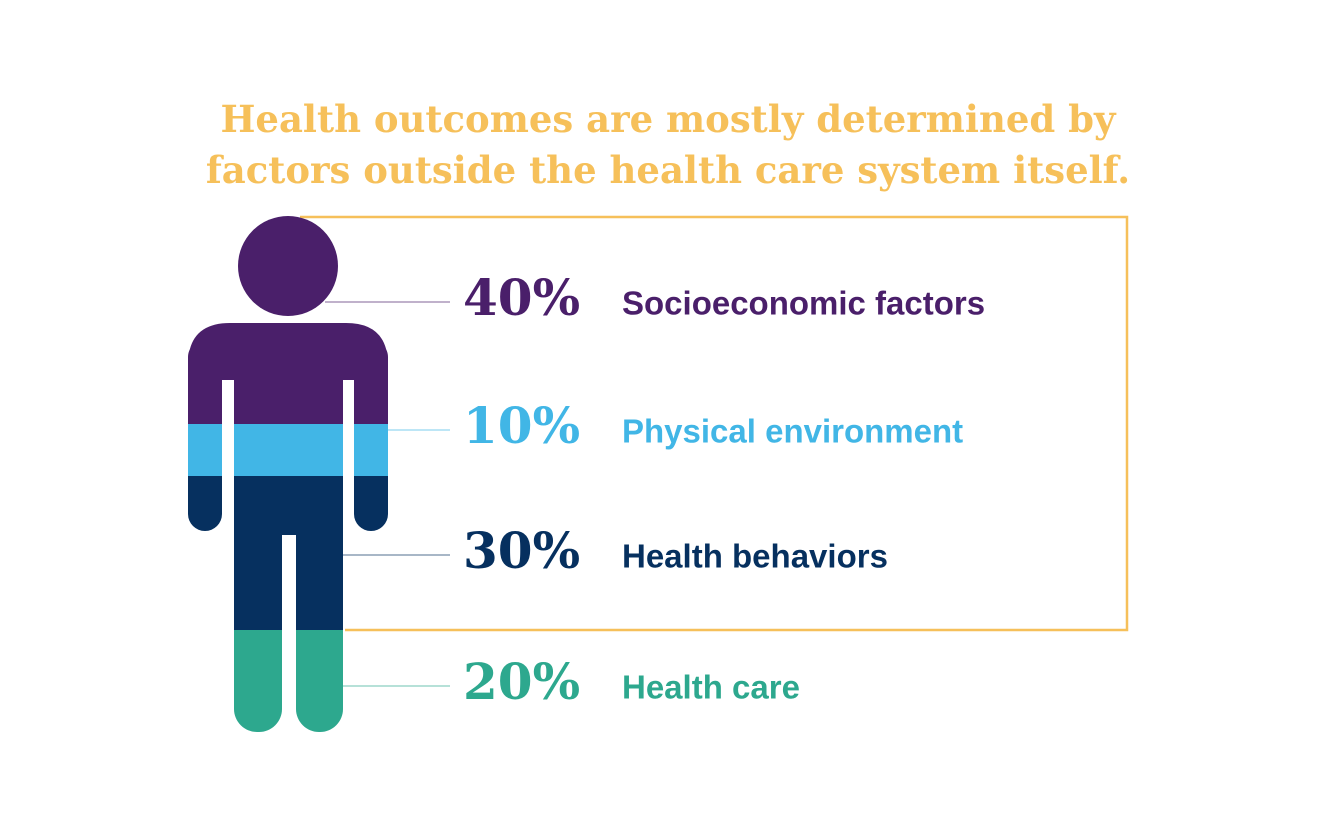 The width and height of the screenshot is (1336, 816). What do you see at coordinates (521, 297) in the screenshot?
I see `percent: 40%` at bounding box center [521, 297].